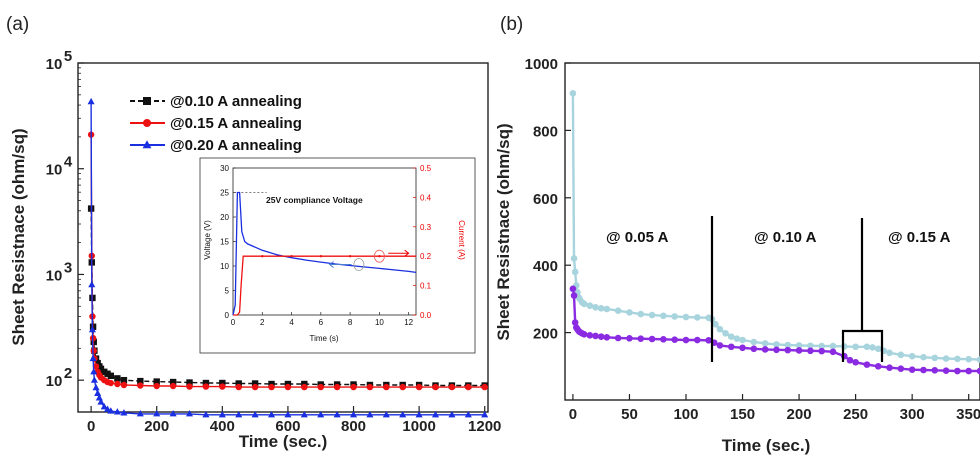  Describe the element at coordinates (156, 426) in the screenshot. I see `x-tick-label-a: 200` at that location.